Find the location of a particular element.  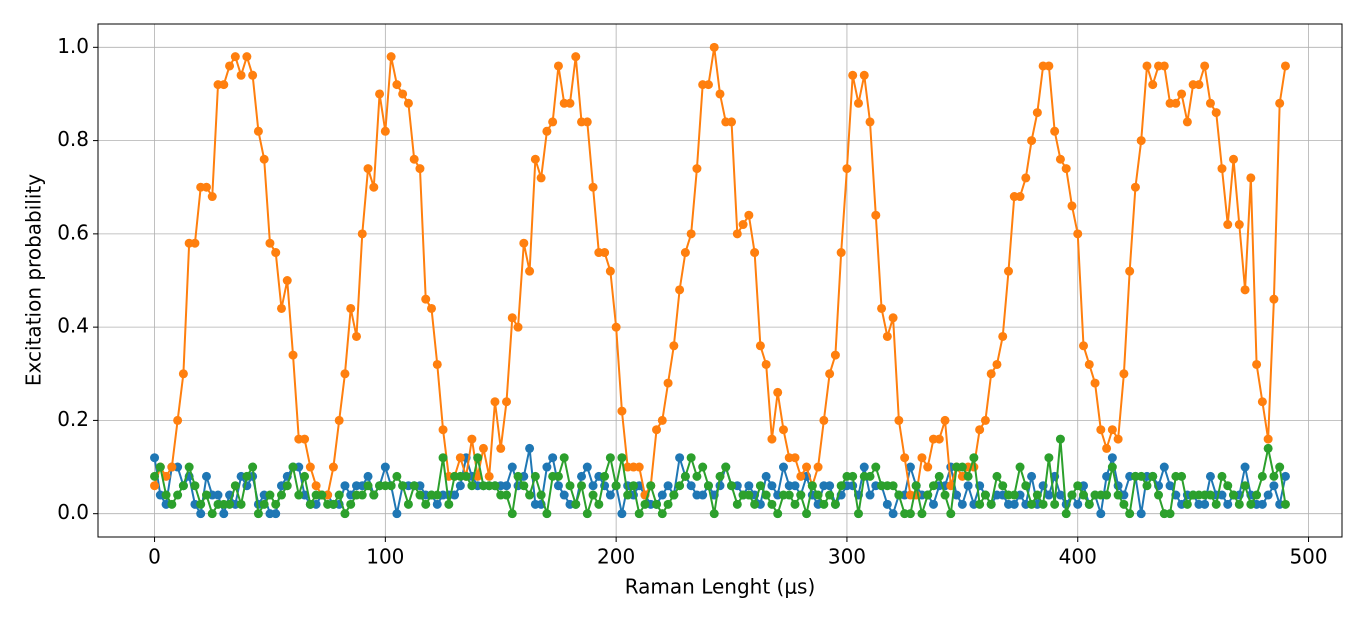

x-tick-label: 500 is located at coordinates (1308, 557).